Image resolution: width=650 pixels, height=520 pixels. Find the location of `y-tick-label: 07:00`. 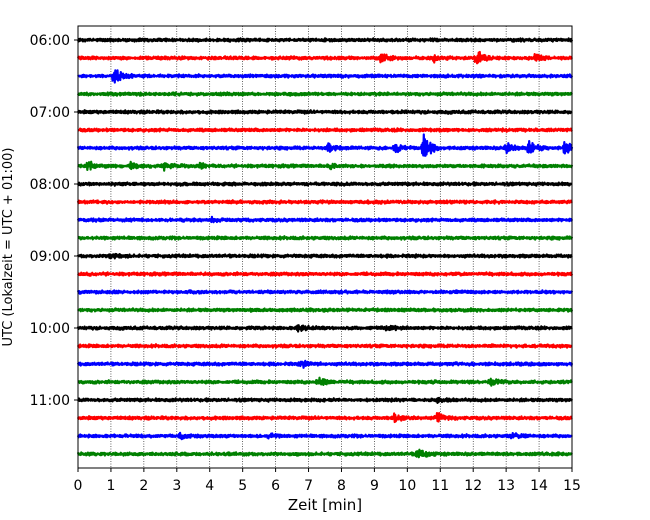

y-tick-label: 07:00 is located at coordinates (50, 113).